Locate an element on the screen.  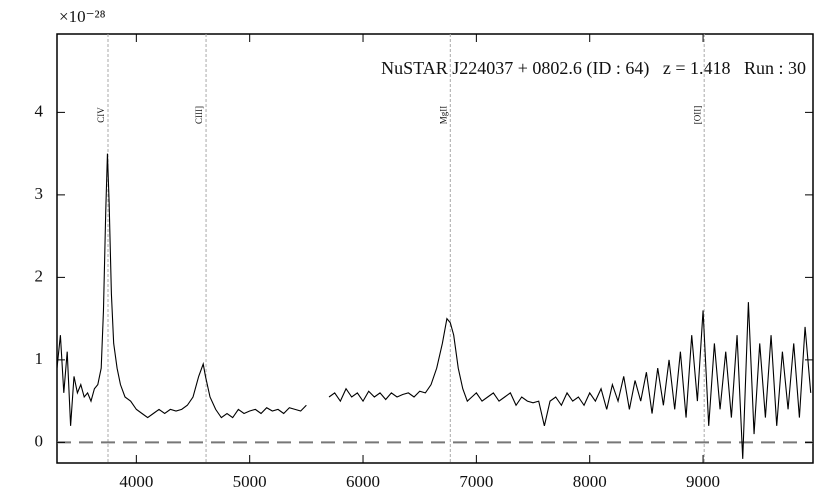
x-tick-label: 9000 is located at coordinates (703, 481).